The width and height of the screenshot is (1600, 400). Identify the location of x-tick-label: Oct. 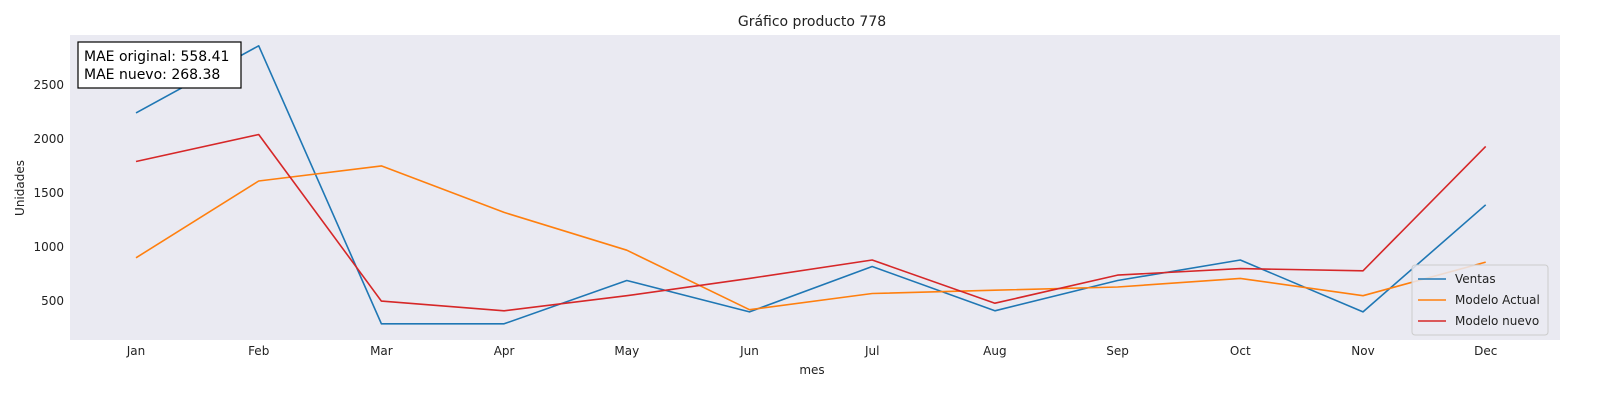
(1240, 351).